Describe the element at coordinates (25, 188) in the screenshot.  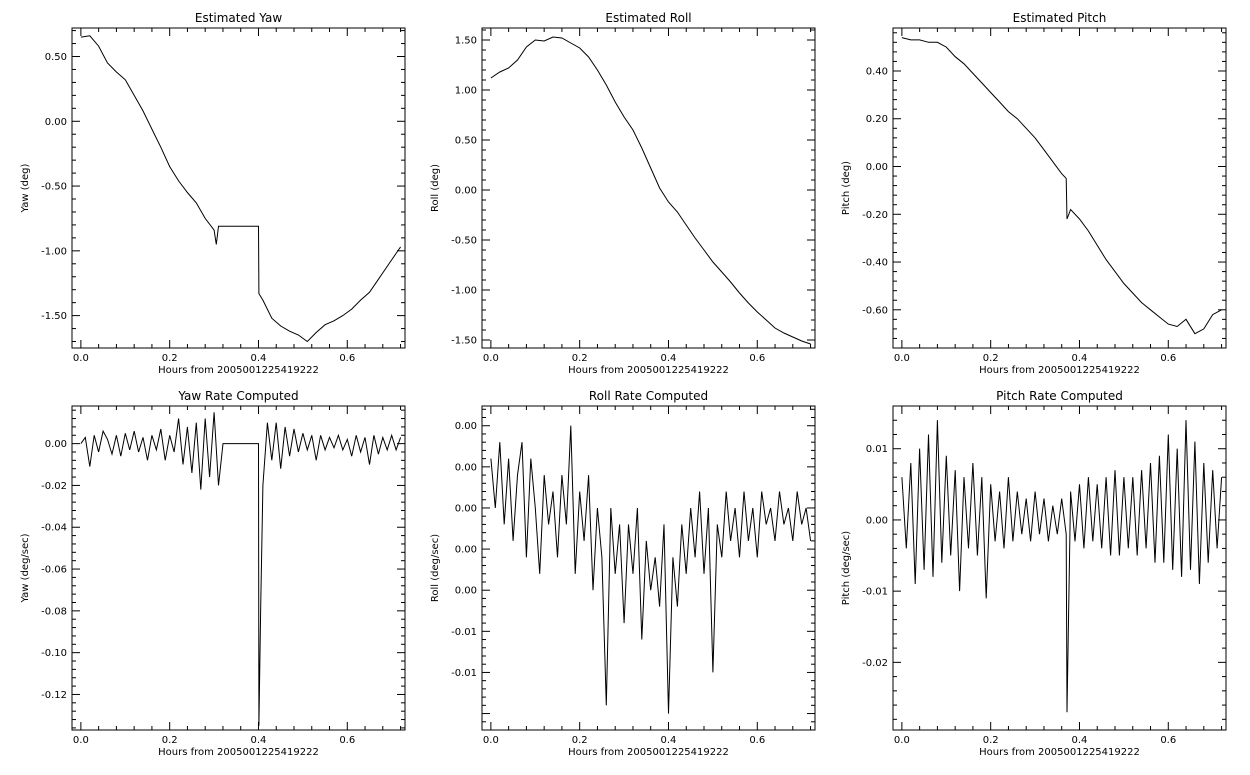
I see `y-axis-label: Yaw (deg)` at that location.